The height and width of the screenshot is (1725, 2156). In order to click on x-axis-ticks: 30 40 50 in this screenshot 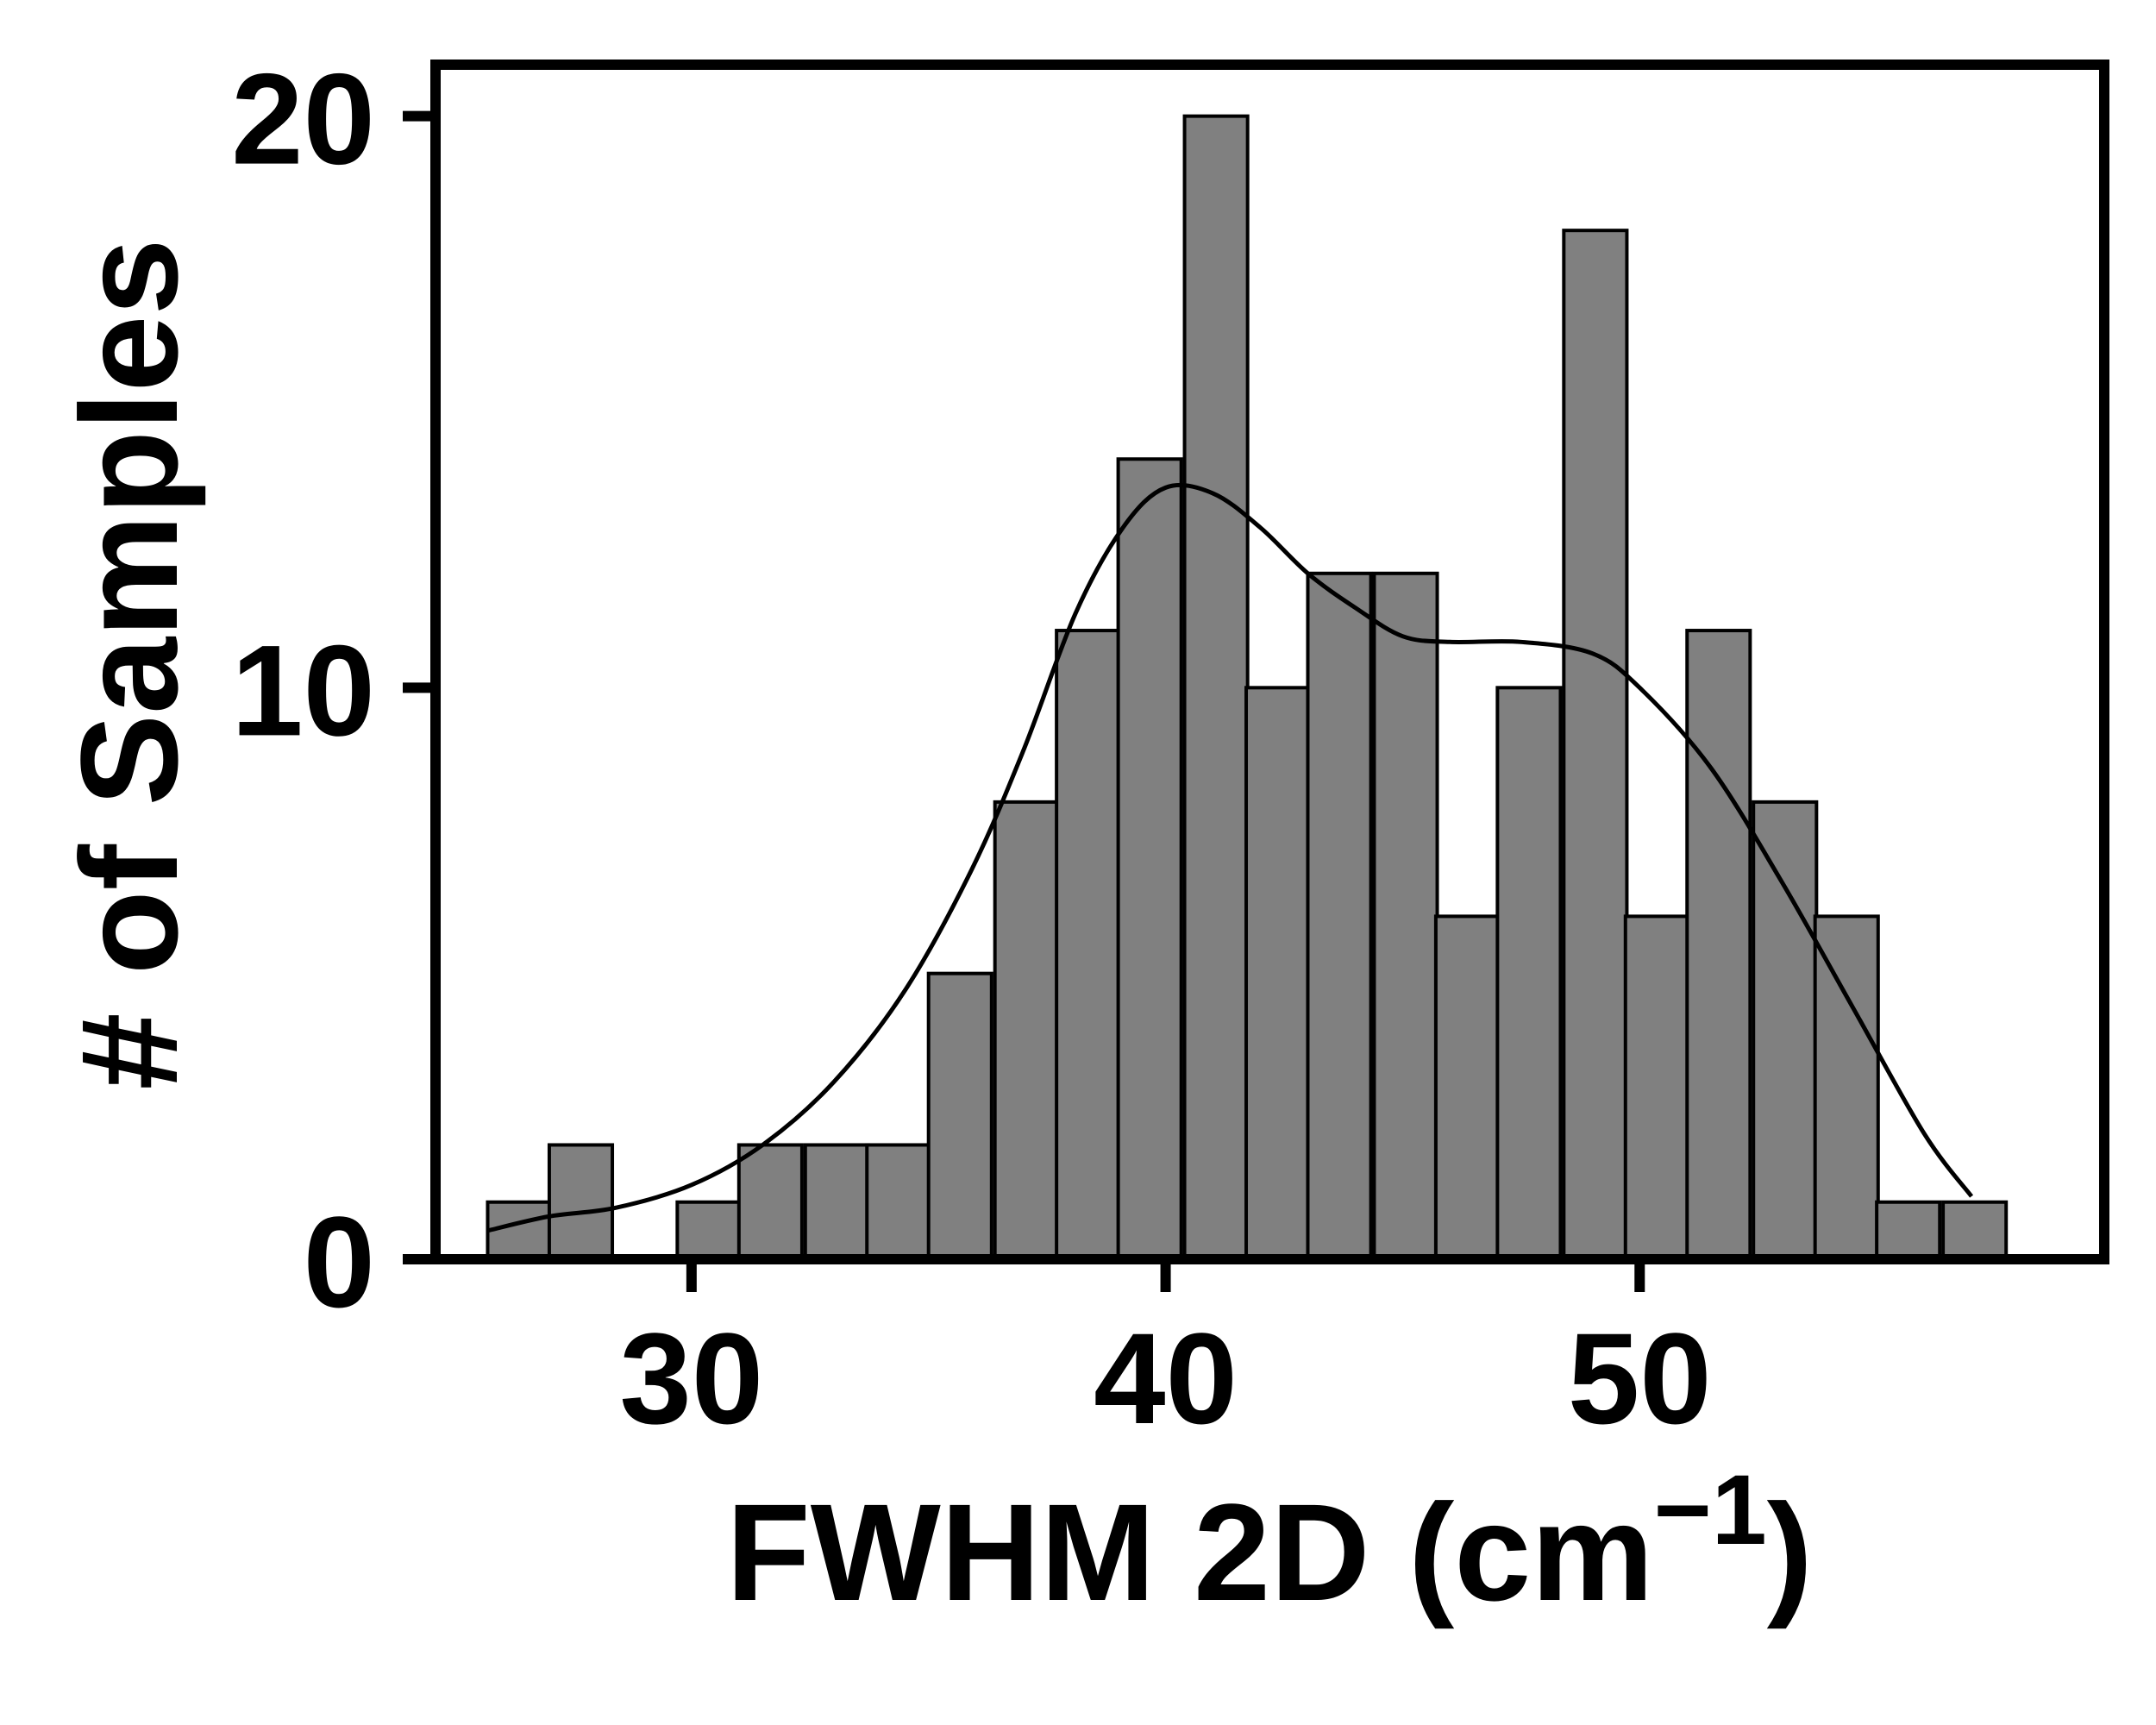, I will do `click(1165, 1355)`.